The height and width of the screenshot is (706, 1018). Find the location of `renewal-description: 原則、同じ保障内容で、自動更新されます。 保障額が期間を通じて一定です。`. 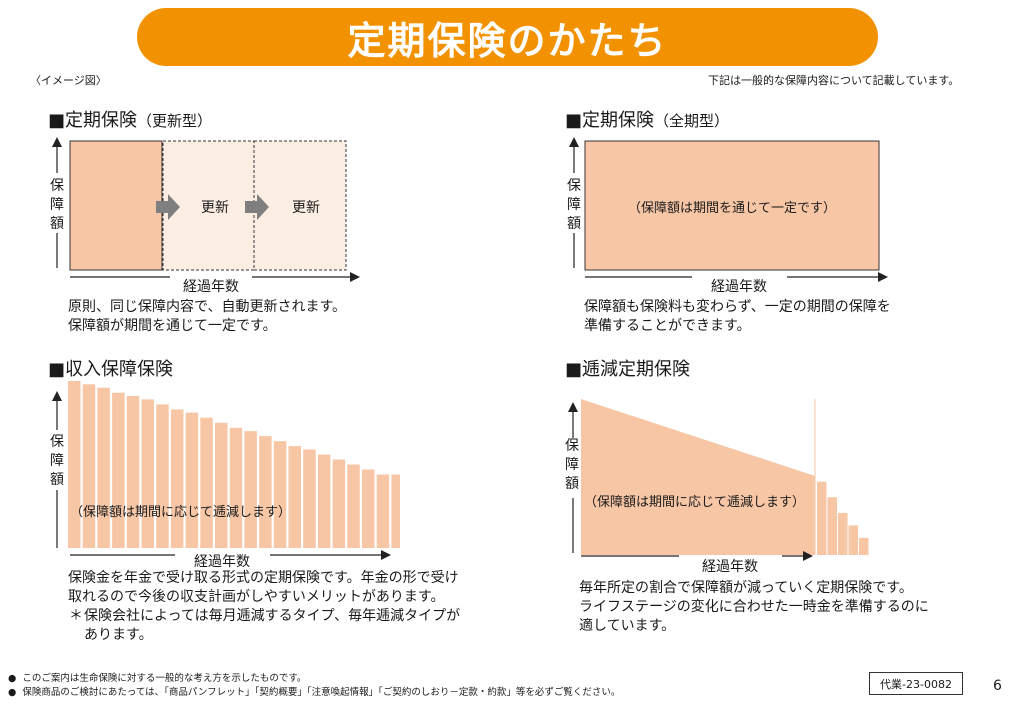

renewal-description: 原則、同じ保障内容で、自動更新されます。 保障額が期間を通じて一定です。 is located at coordinates (207, 316).